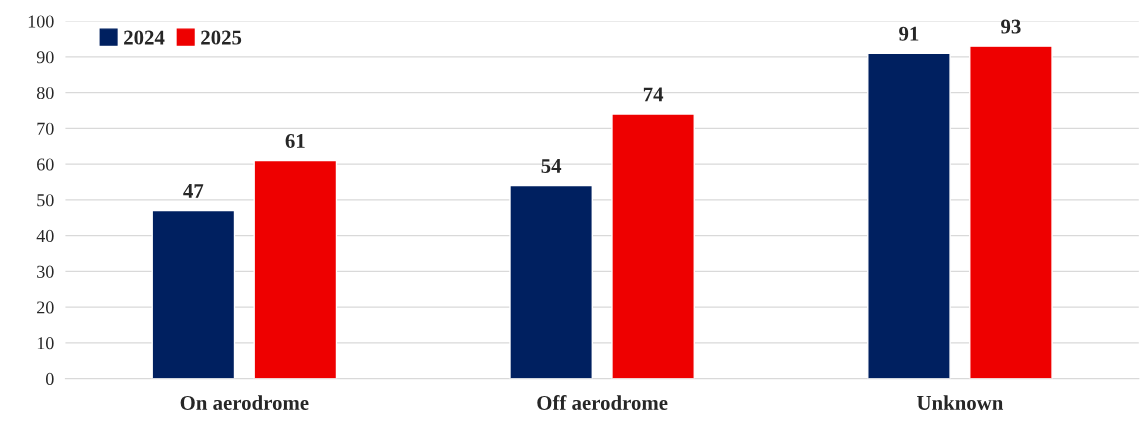 Image resolution: width=1148 pixels, height=423 pixels. What do you see at coordinates (960, 402) in the screenshot?
I see `x-tick-label: Unknown` at bounding box center [960, 402].